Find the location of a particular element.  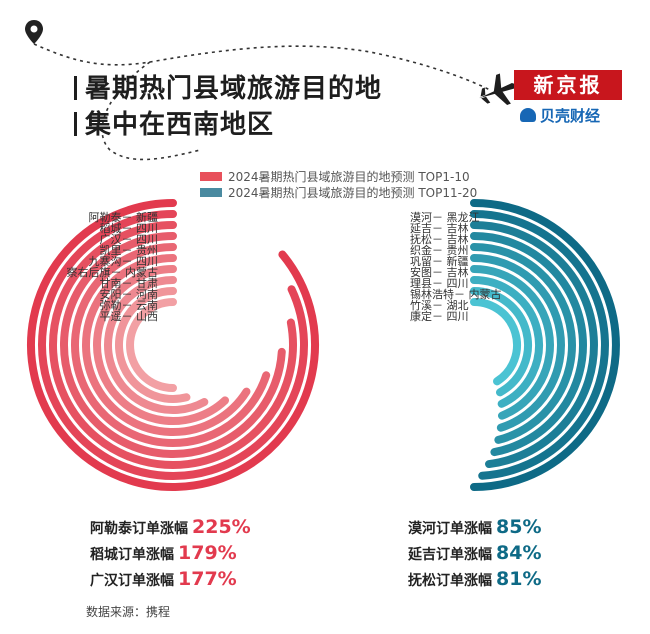

flight-path is located at coordinates (262, 102).